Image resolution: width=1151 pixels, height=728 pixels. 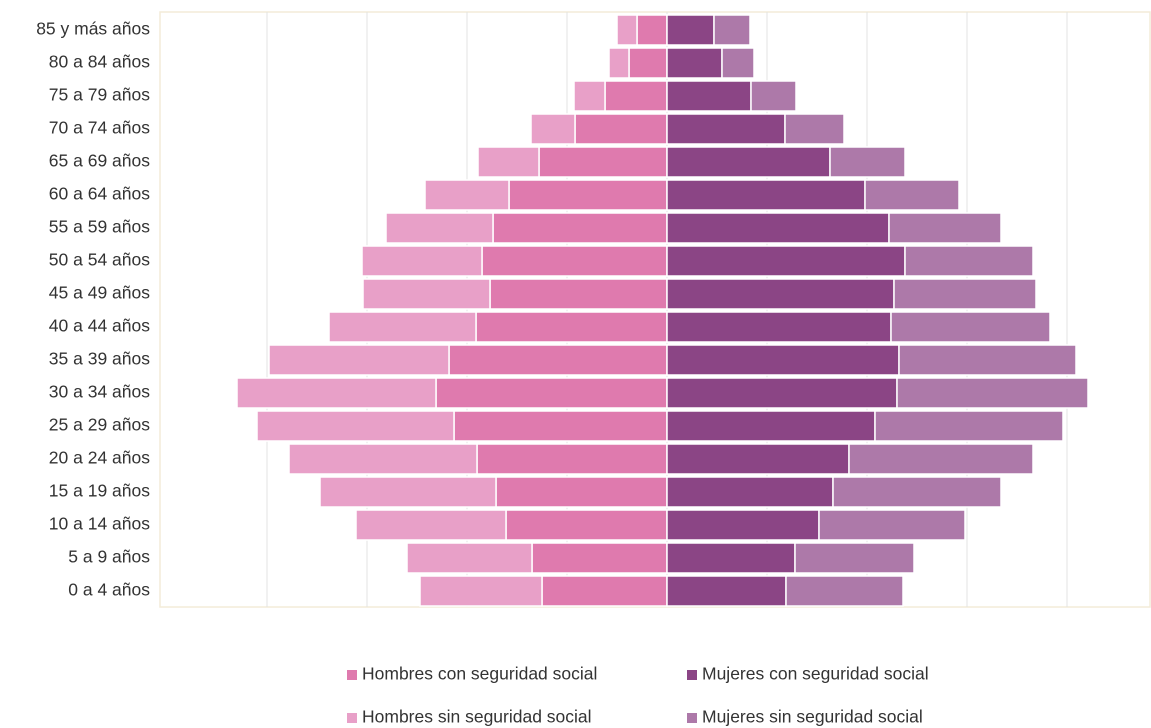 What do you see at coordinates (477, 717) in the screenshot?
I see `legend-label: Hombres sin seguridad social` at bounding box center [477, 717].